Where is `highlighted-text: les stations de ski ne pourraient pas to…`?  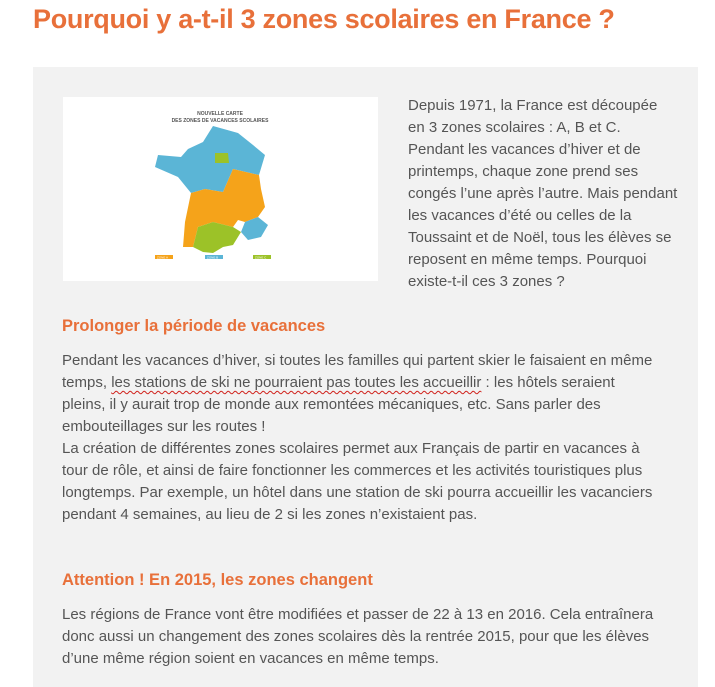 highlighted-text: les stations de ski ne pourraient pas to… is located at coordinates (296, 382).